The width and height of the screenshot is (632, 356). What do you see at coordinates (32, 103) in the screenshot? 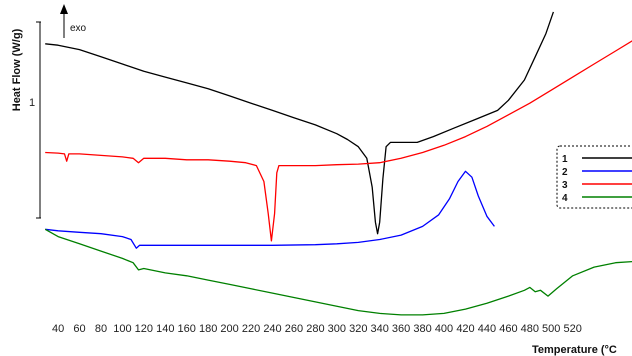
I see `y-scale-label: 1` at bounding box center [32, 103].